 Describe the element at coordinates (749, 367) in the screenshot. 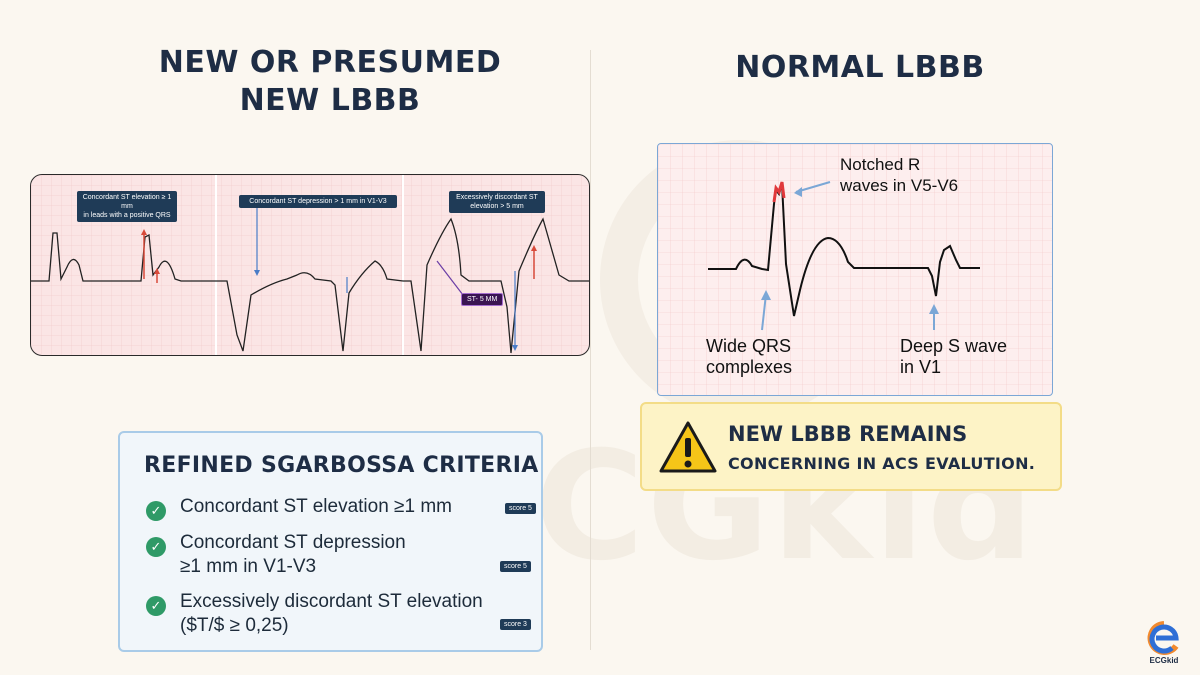

I see `label-line: complexes` at that location.